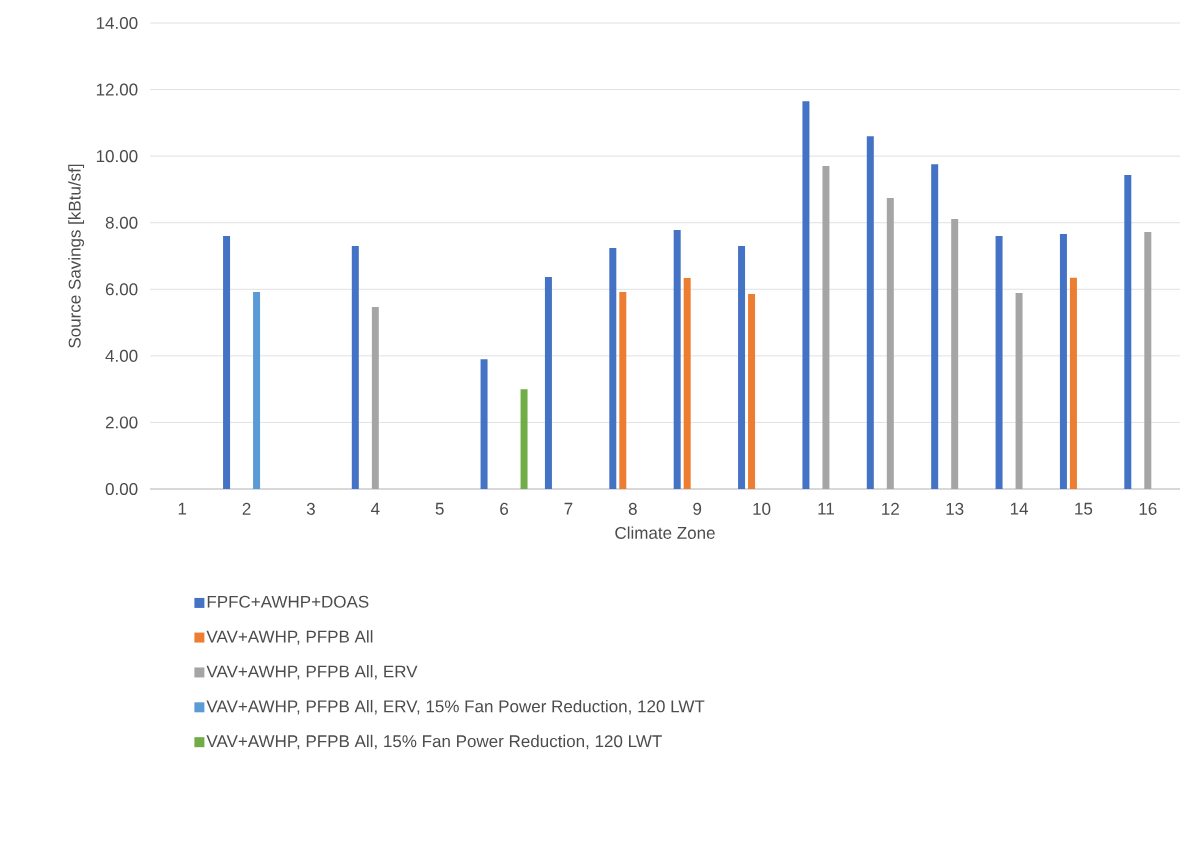  What do you see at coordinates (289, 637) in the screenshot?
I see `legend-label: VAV+AWHP, PFPB All` at bounding box center [289, 637].